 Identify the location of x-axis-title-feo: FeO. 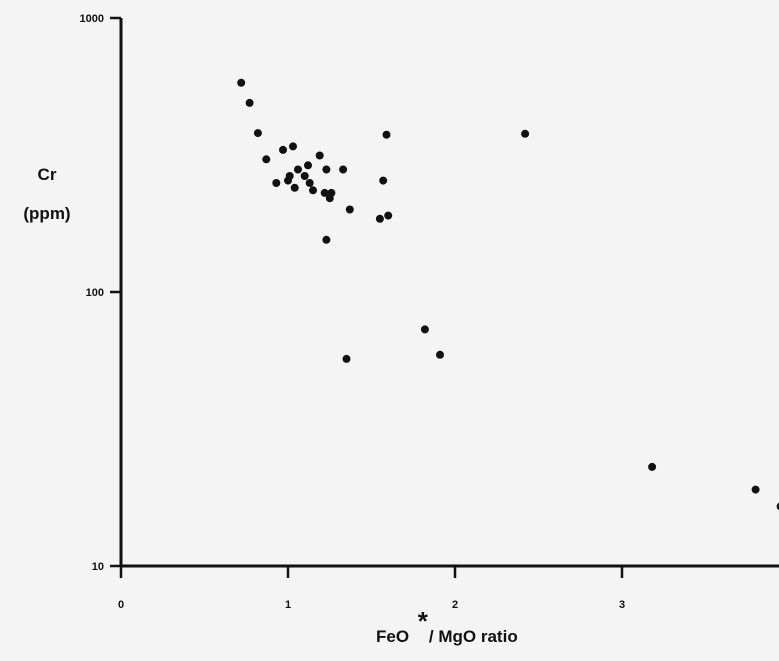
(393, 636).